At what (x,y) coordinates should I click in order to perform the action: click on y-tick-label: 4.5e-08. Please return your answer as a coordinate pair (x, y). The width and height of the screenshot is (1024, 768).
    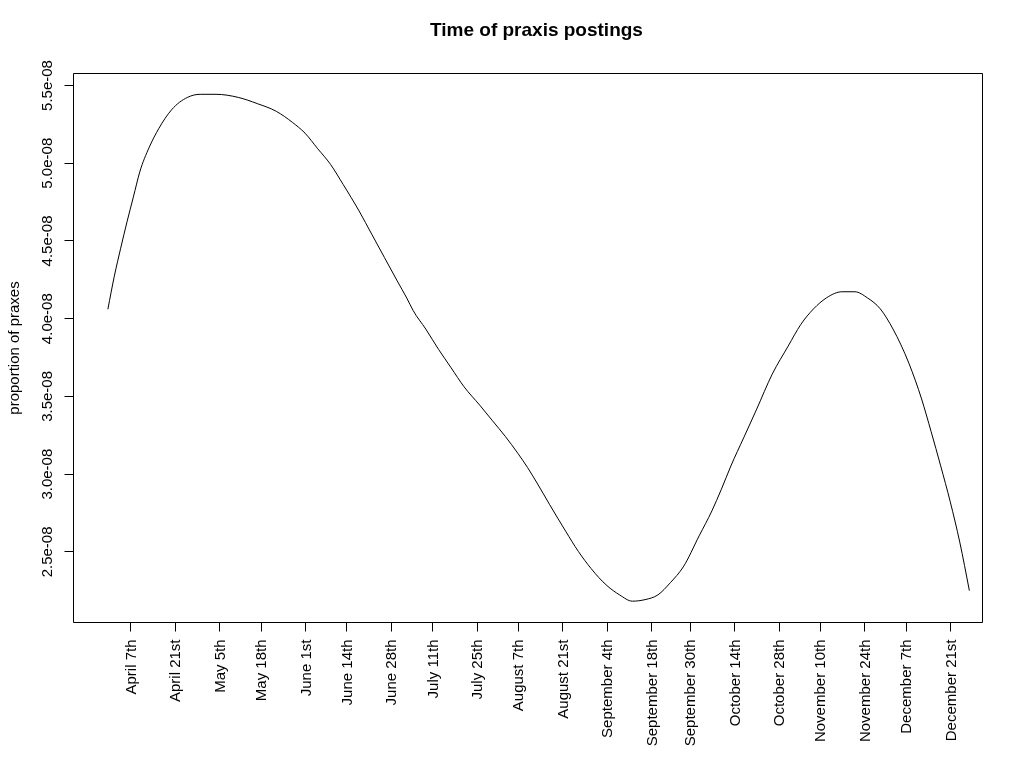
    Looking at the image, I should click on (46, 241).